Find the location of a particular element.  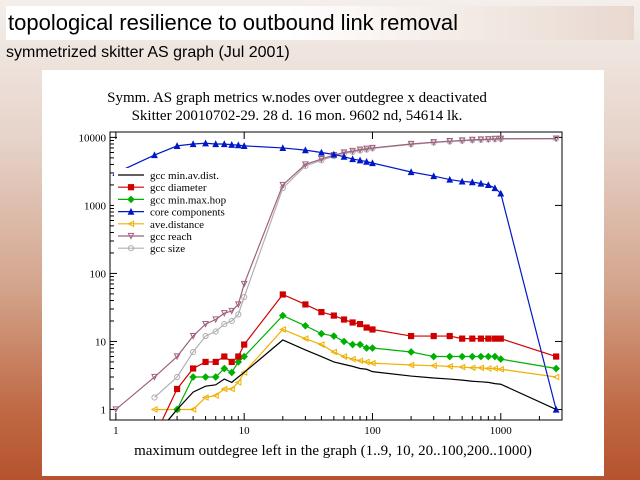

series-gcc-min-av-dist- is located at coordinates (362, 379).